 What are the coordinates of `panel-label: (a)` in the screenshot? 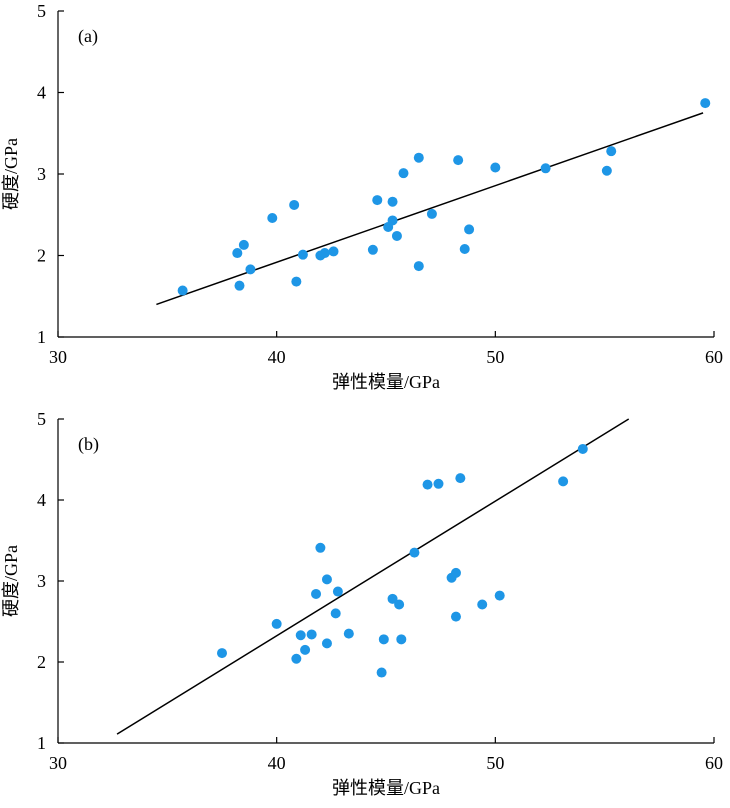 It's located at (88, 36).